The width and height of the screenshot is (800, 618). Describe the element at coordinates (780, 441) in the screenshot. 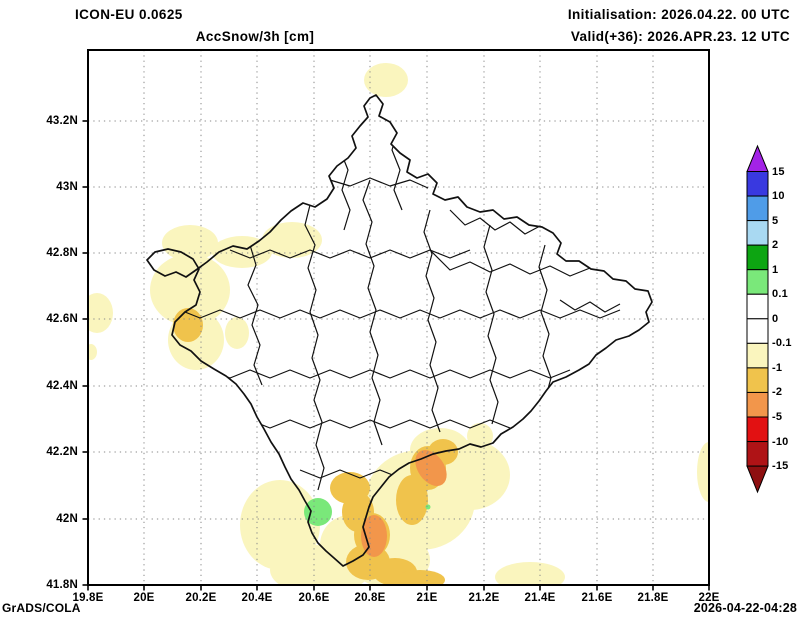

I see `colorbar-boundary-label: -10` at that location.